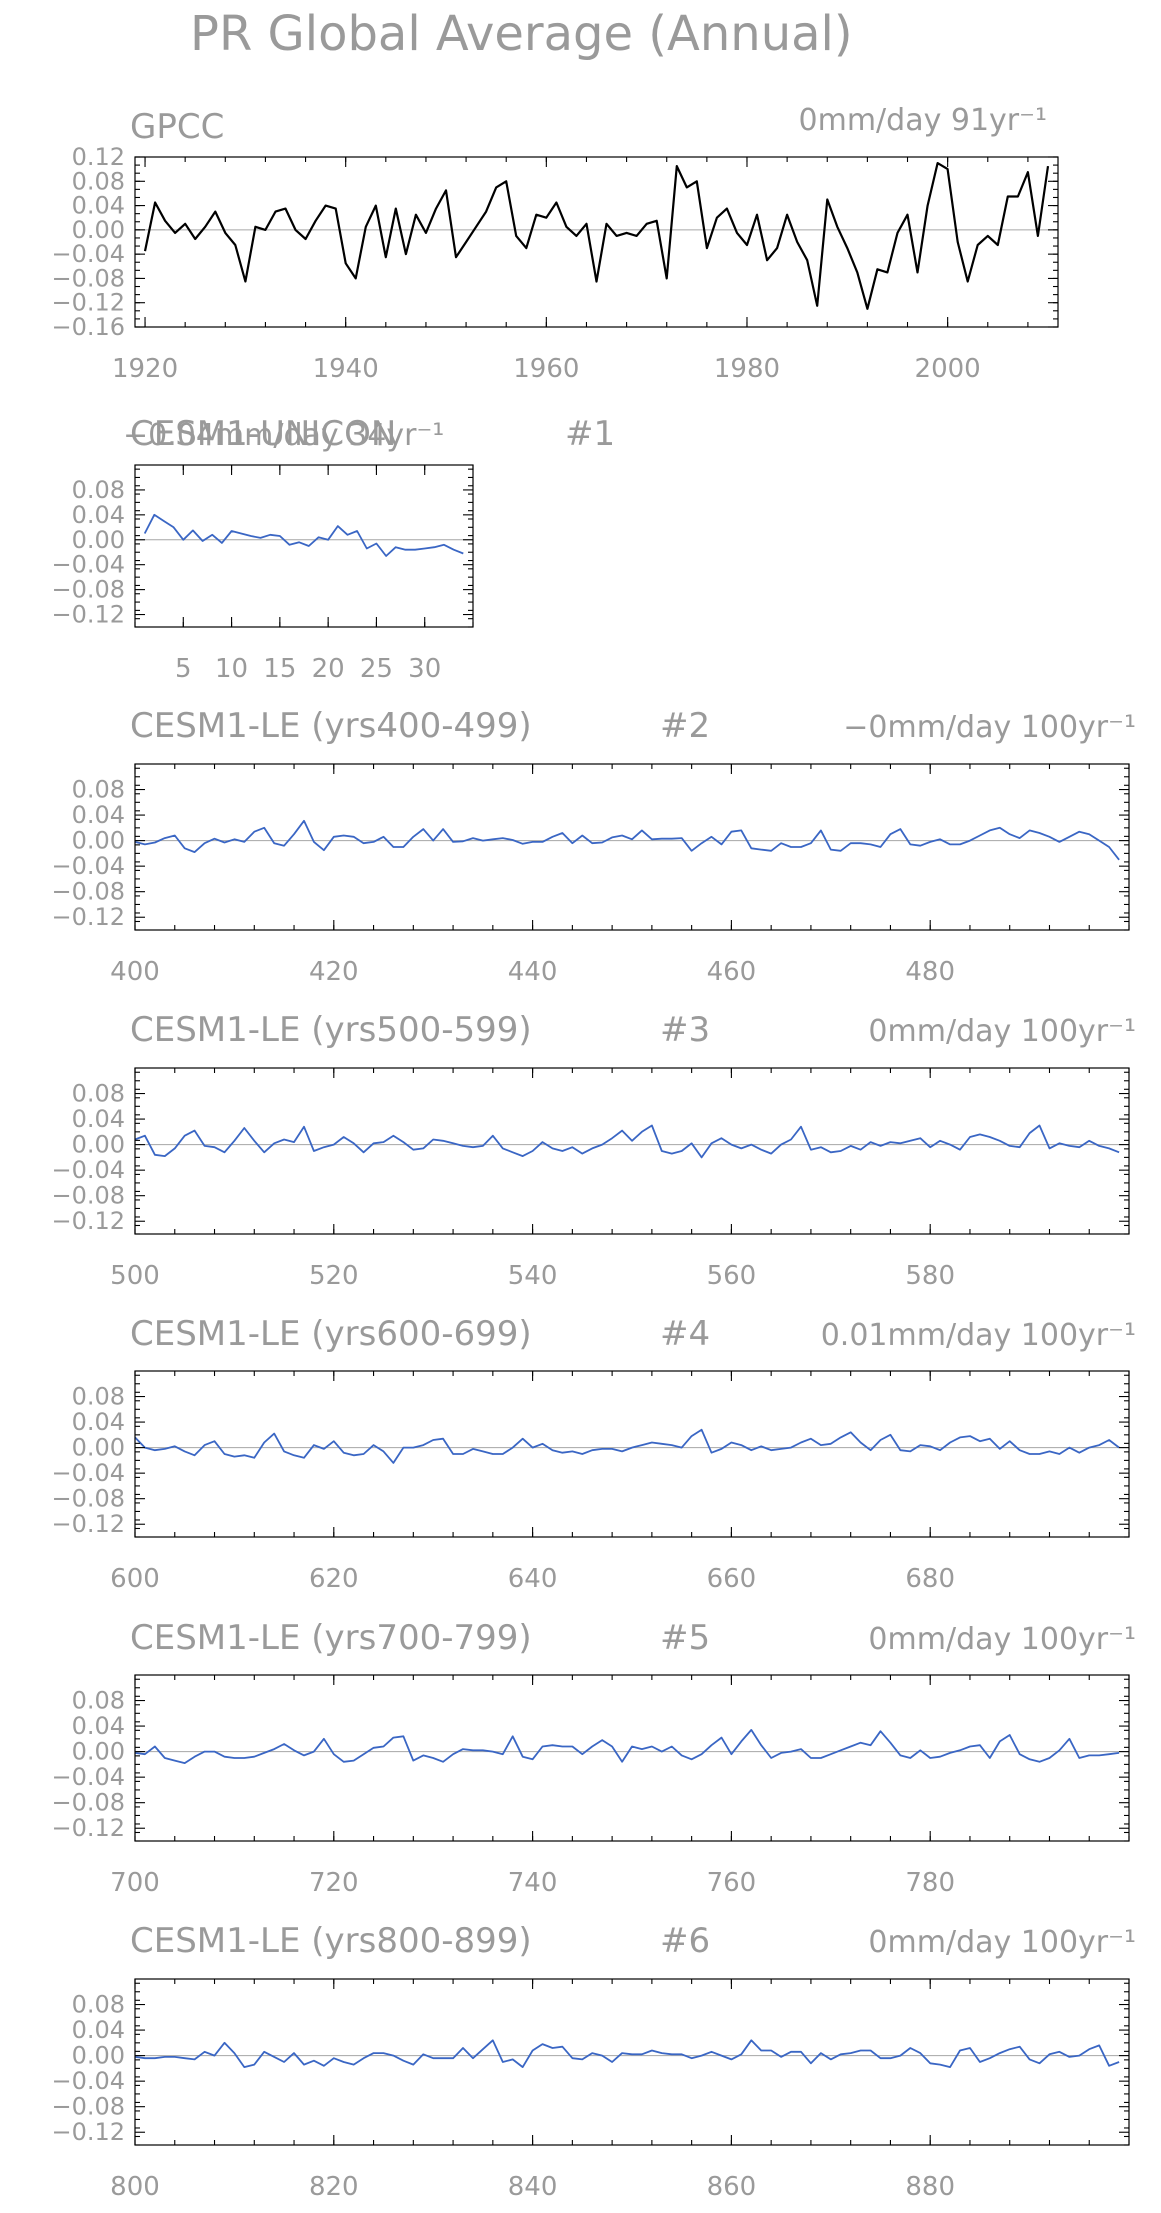 This screenshot has width=1161, height=2213. I want to click on x-tick-label: 760, so click(732, 1883).